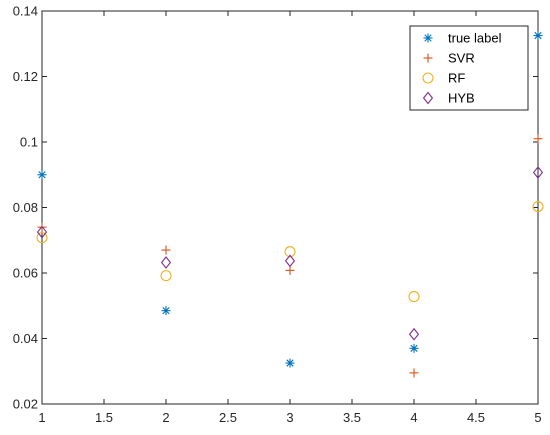 The image size is (550, 435). Describe the element at coordinates (456, 78) in the screenshot. I see `legend-entry-label: RF` at that location.